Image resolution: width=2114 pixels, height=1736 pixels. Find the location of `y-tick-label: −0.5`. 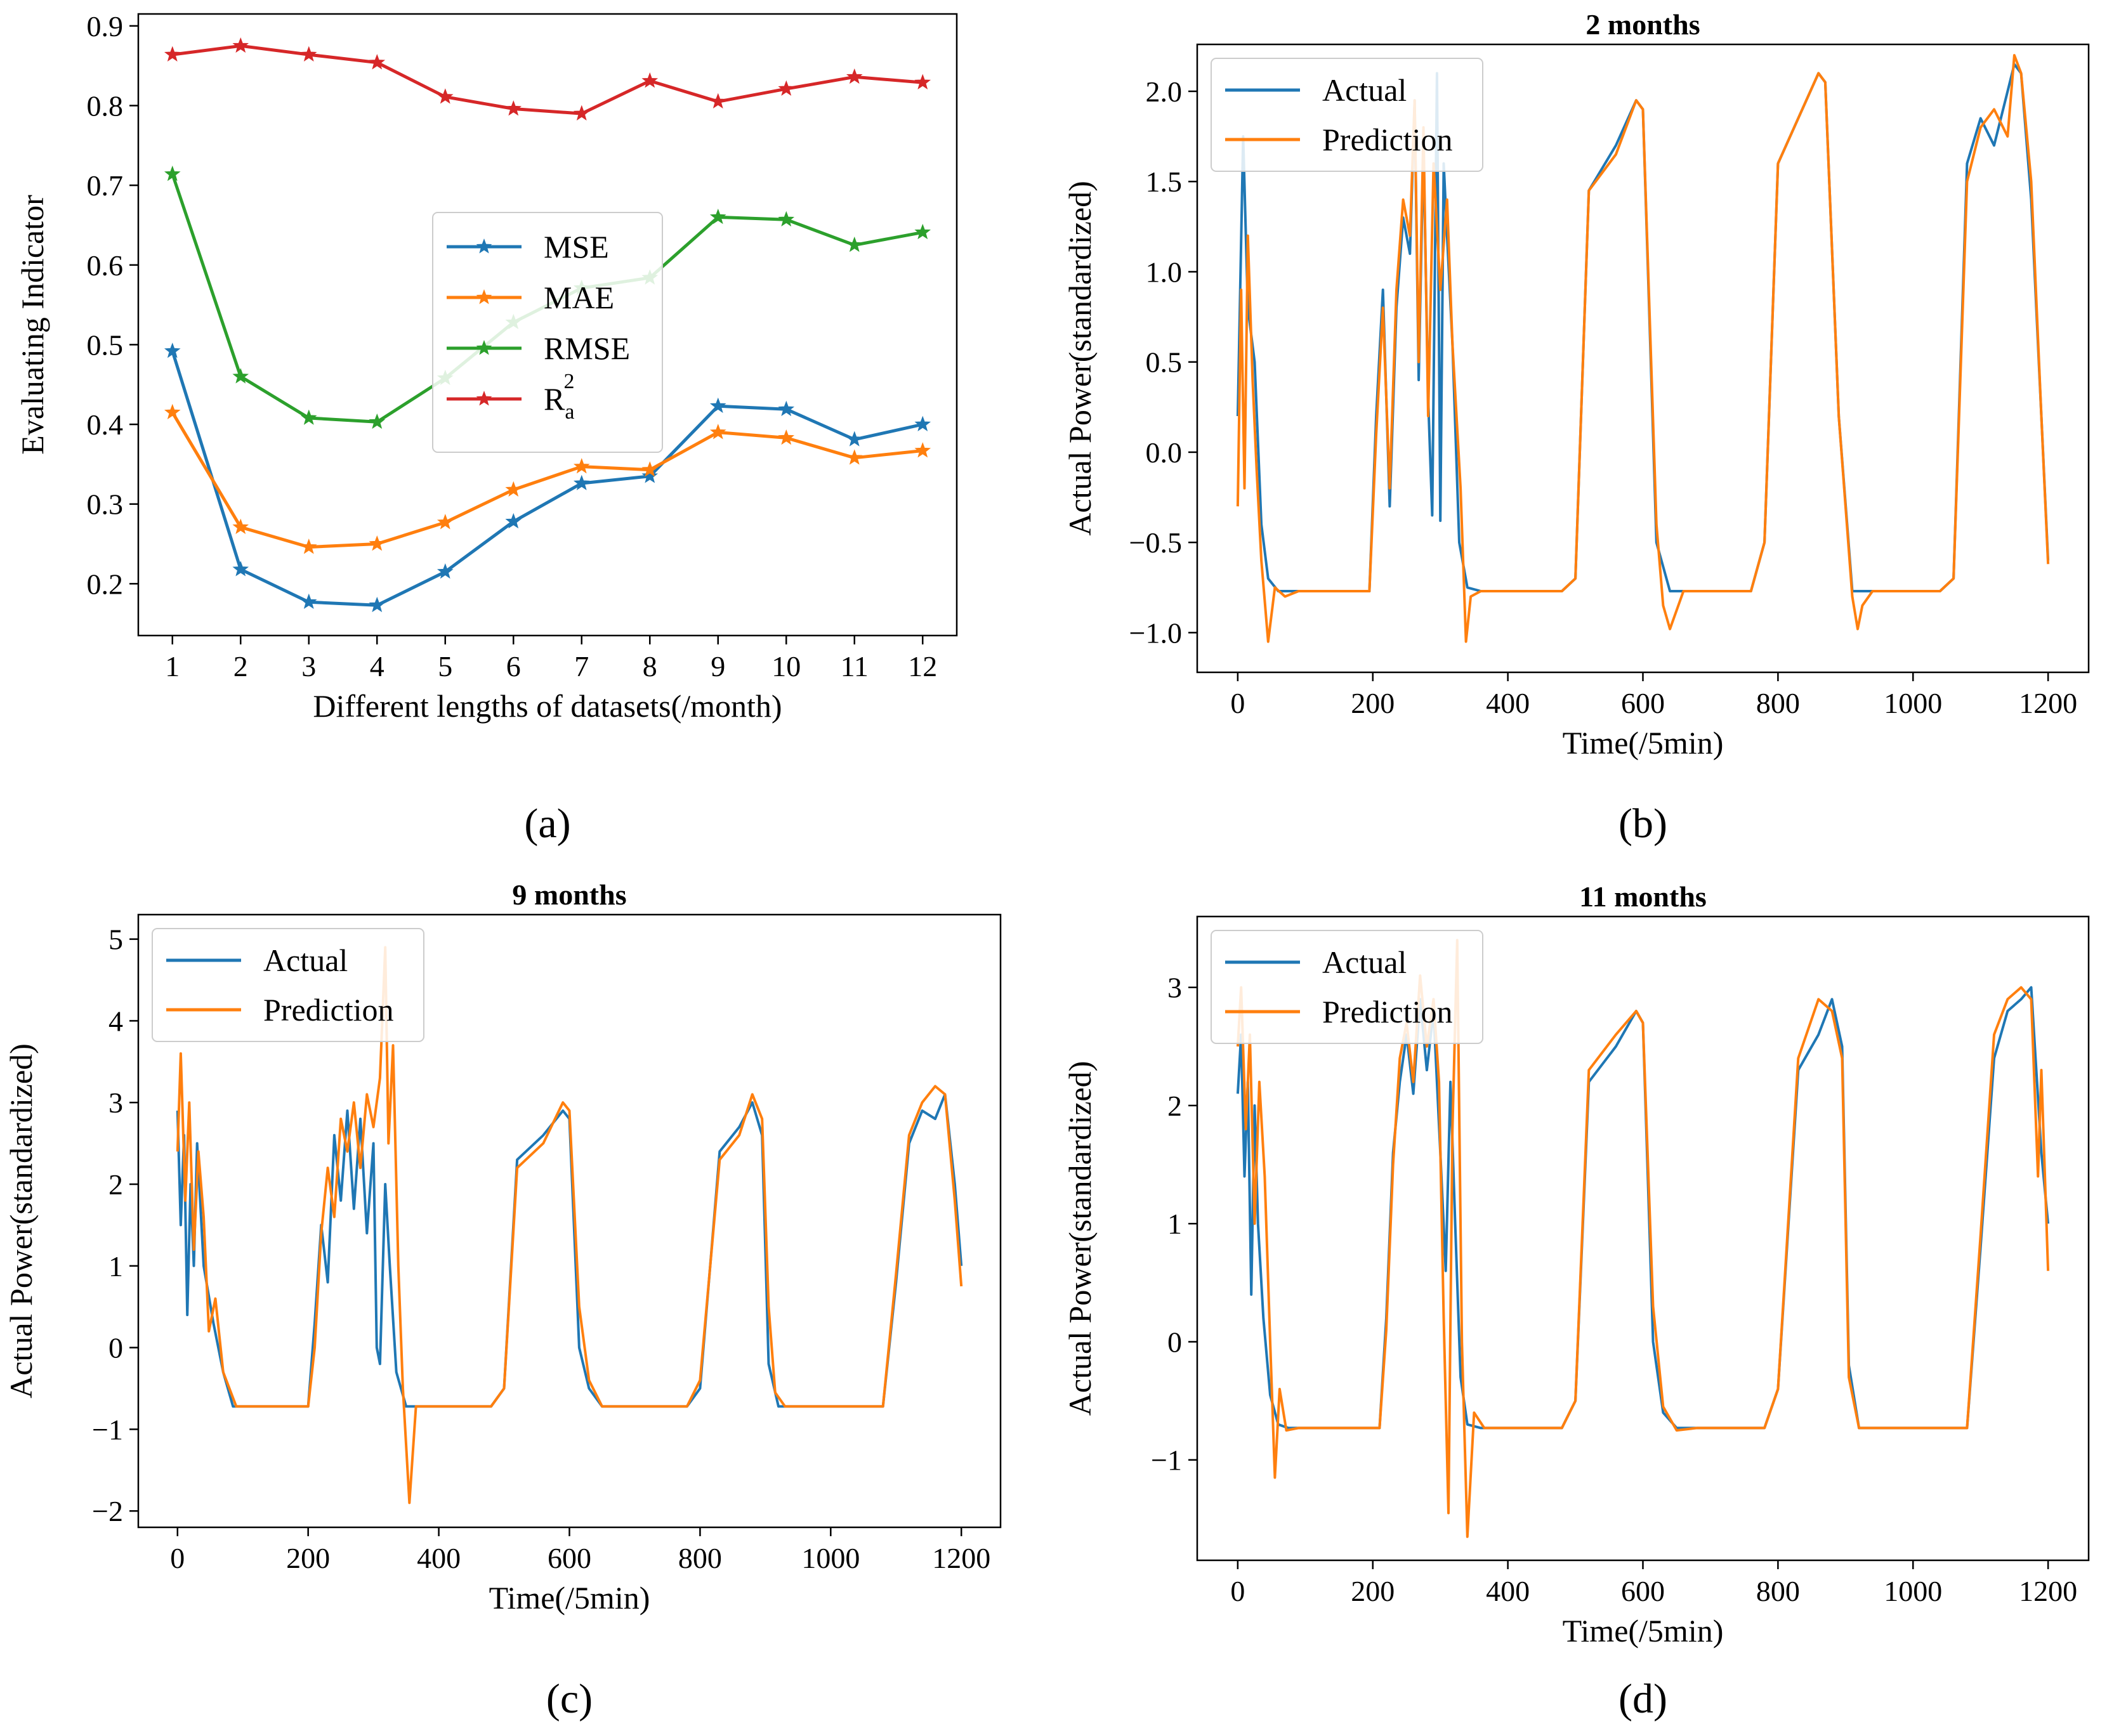

y-tick-label: −0.5 is located at coordinates (1155, 542).